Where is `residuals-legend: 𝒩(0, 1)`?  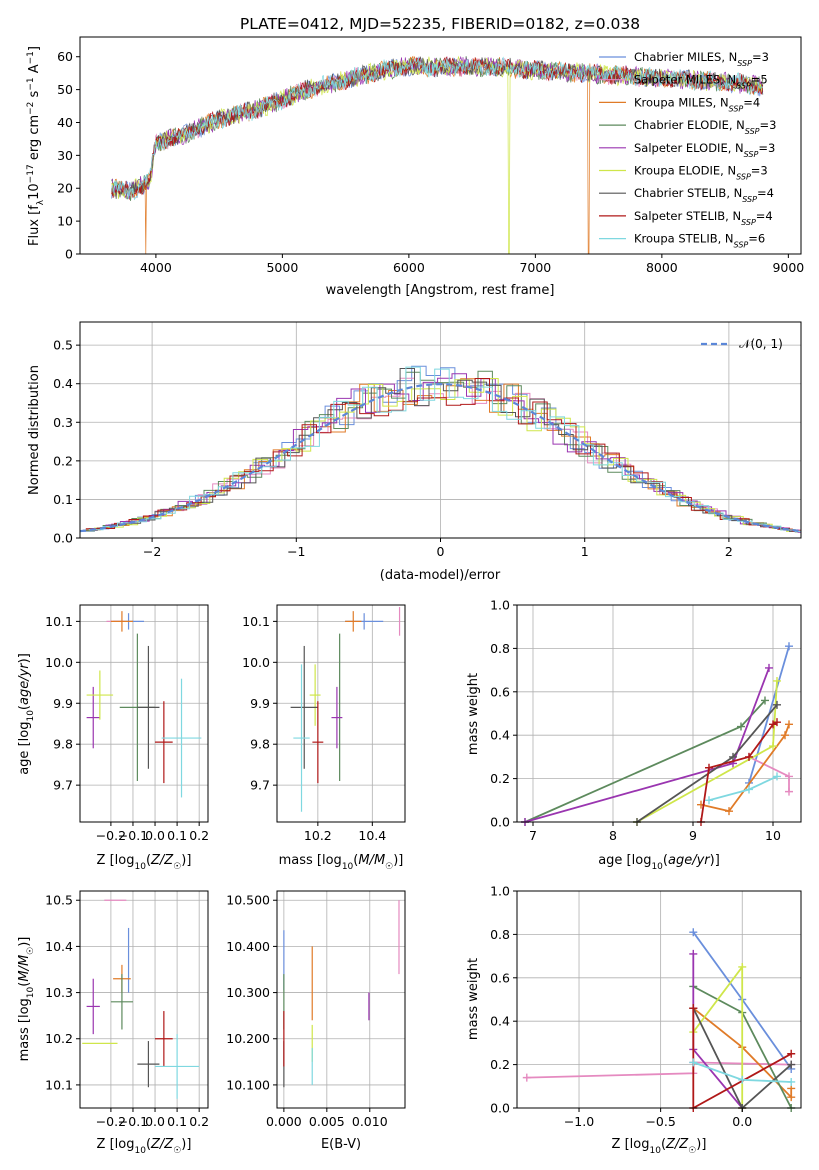
residuals-legend: 𝒩(0, 1) is located at coordinates (742, 344).